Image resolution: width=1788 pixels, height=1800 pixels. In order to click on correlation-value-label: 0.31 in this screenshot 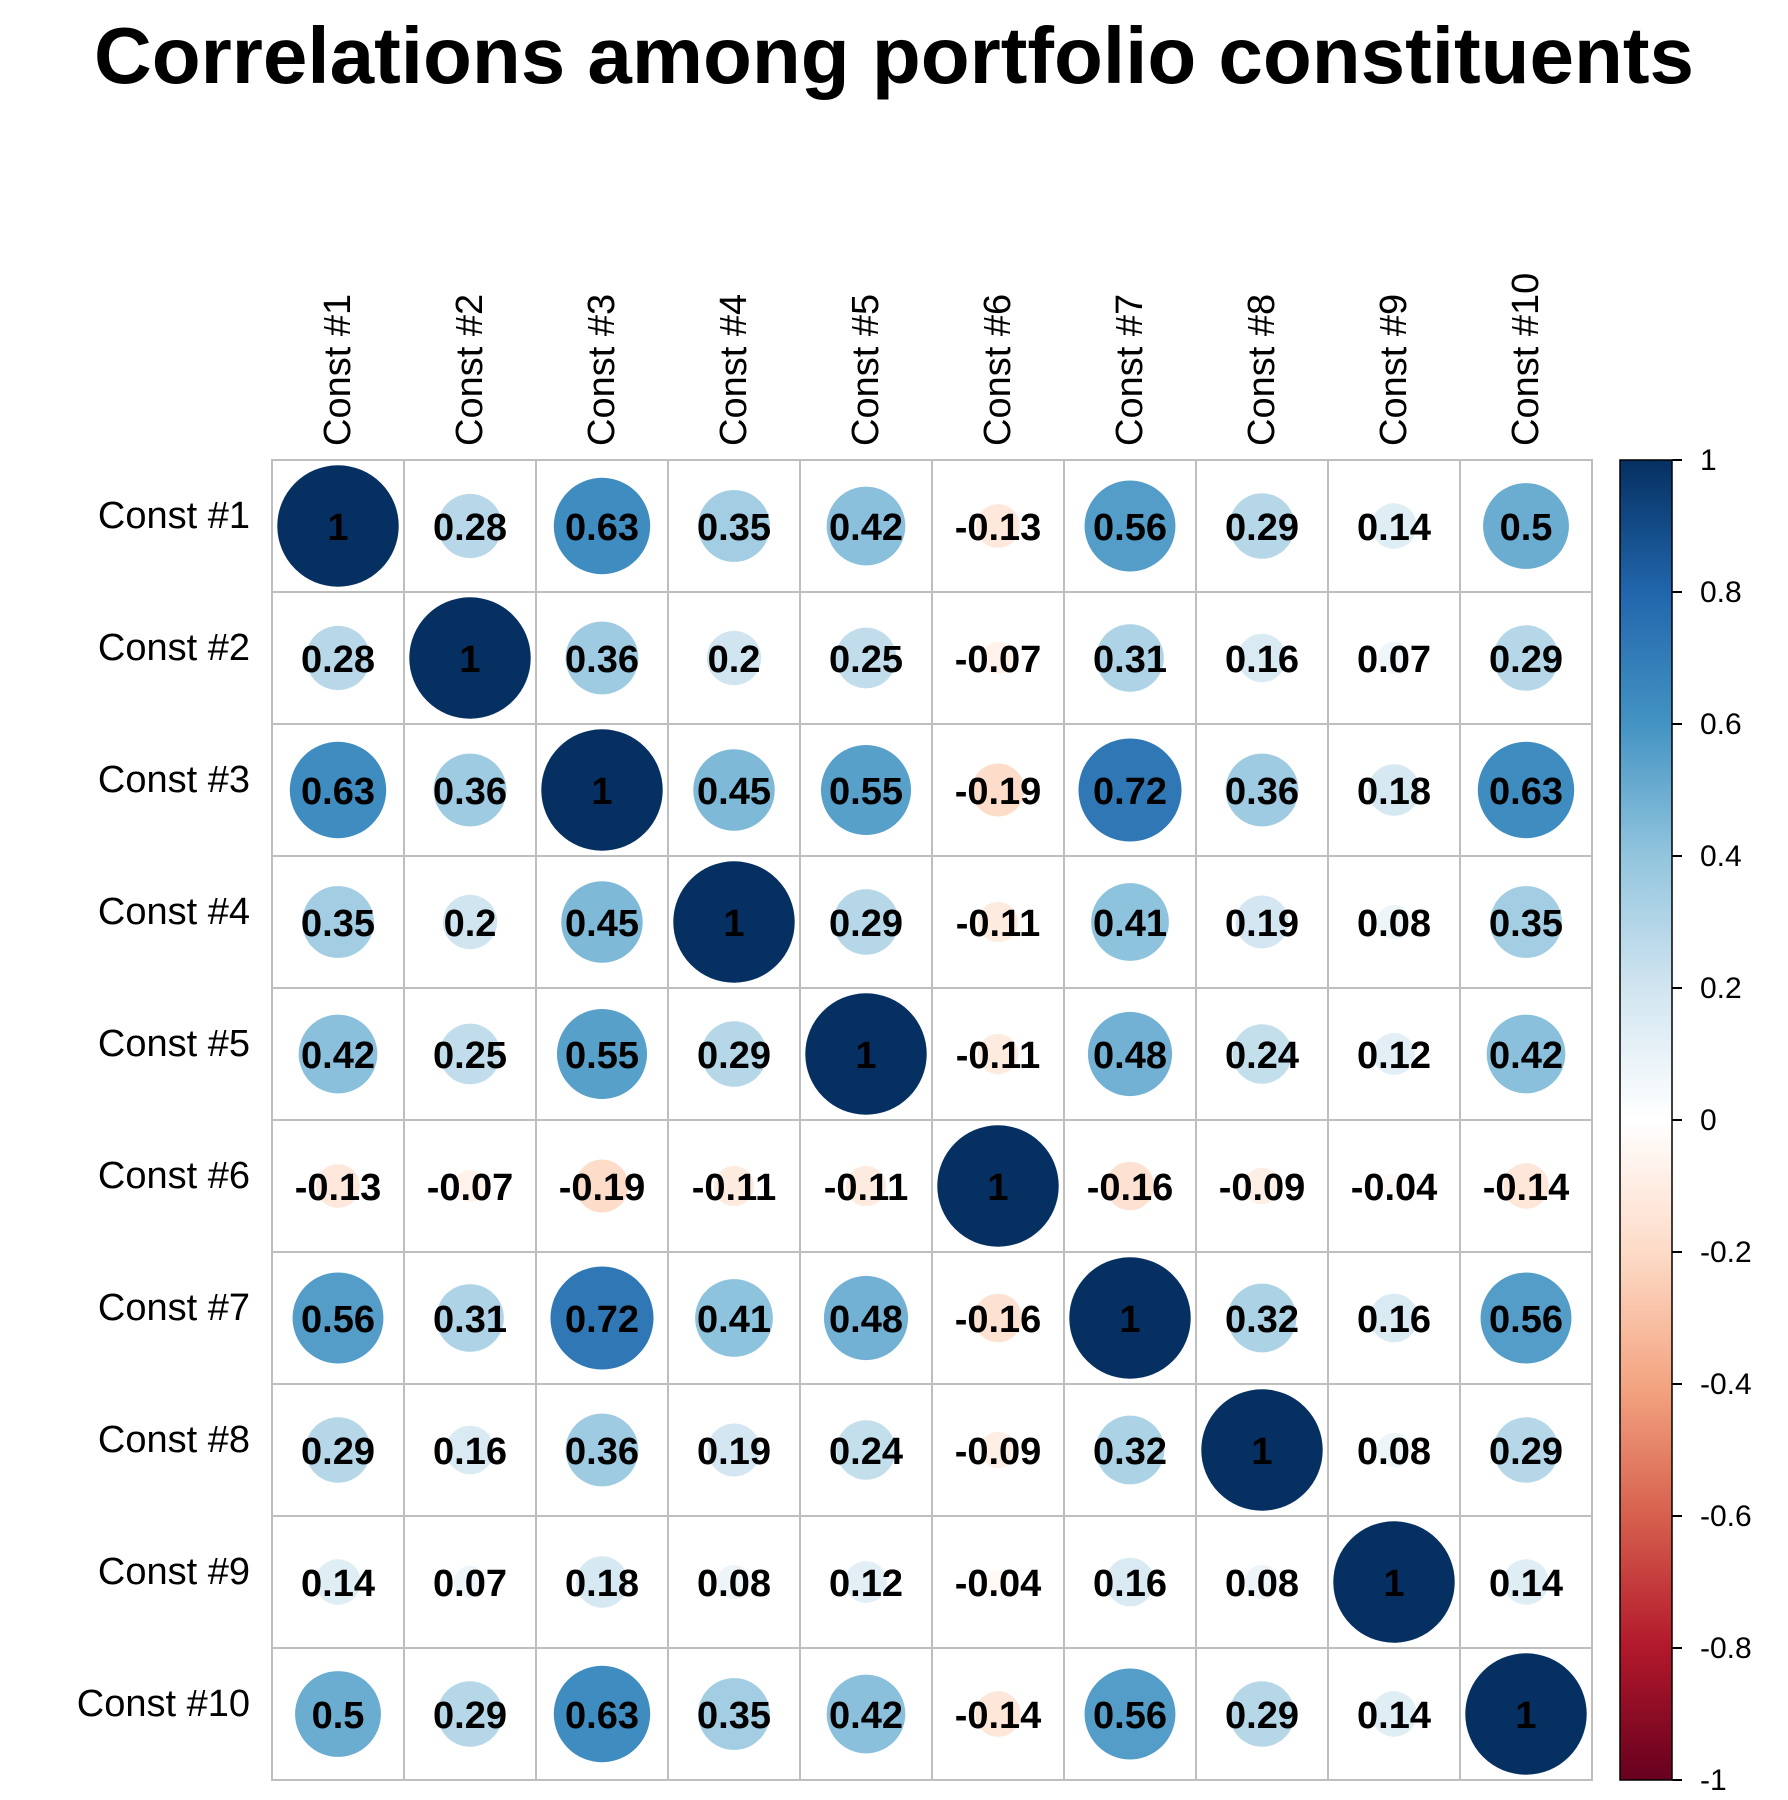, I will do `click(1130, 660)`.